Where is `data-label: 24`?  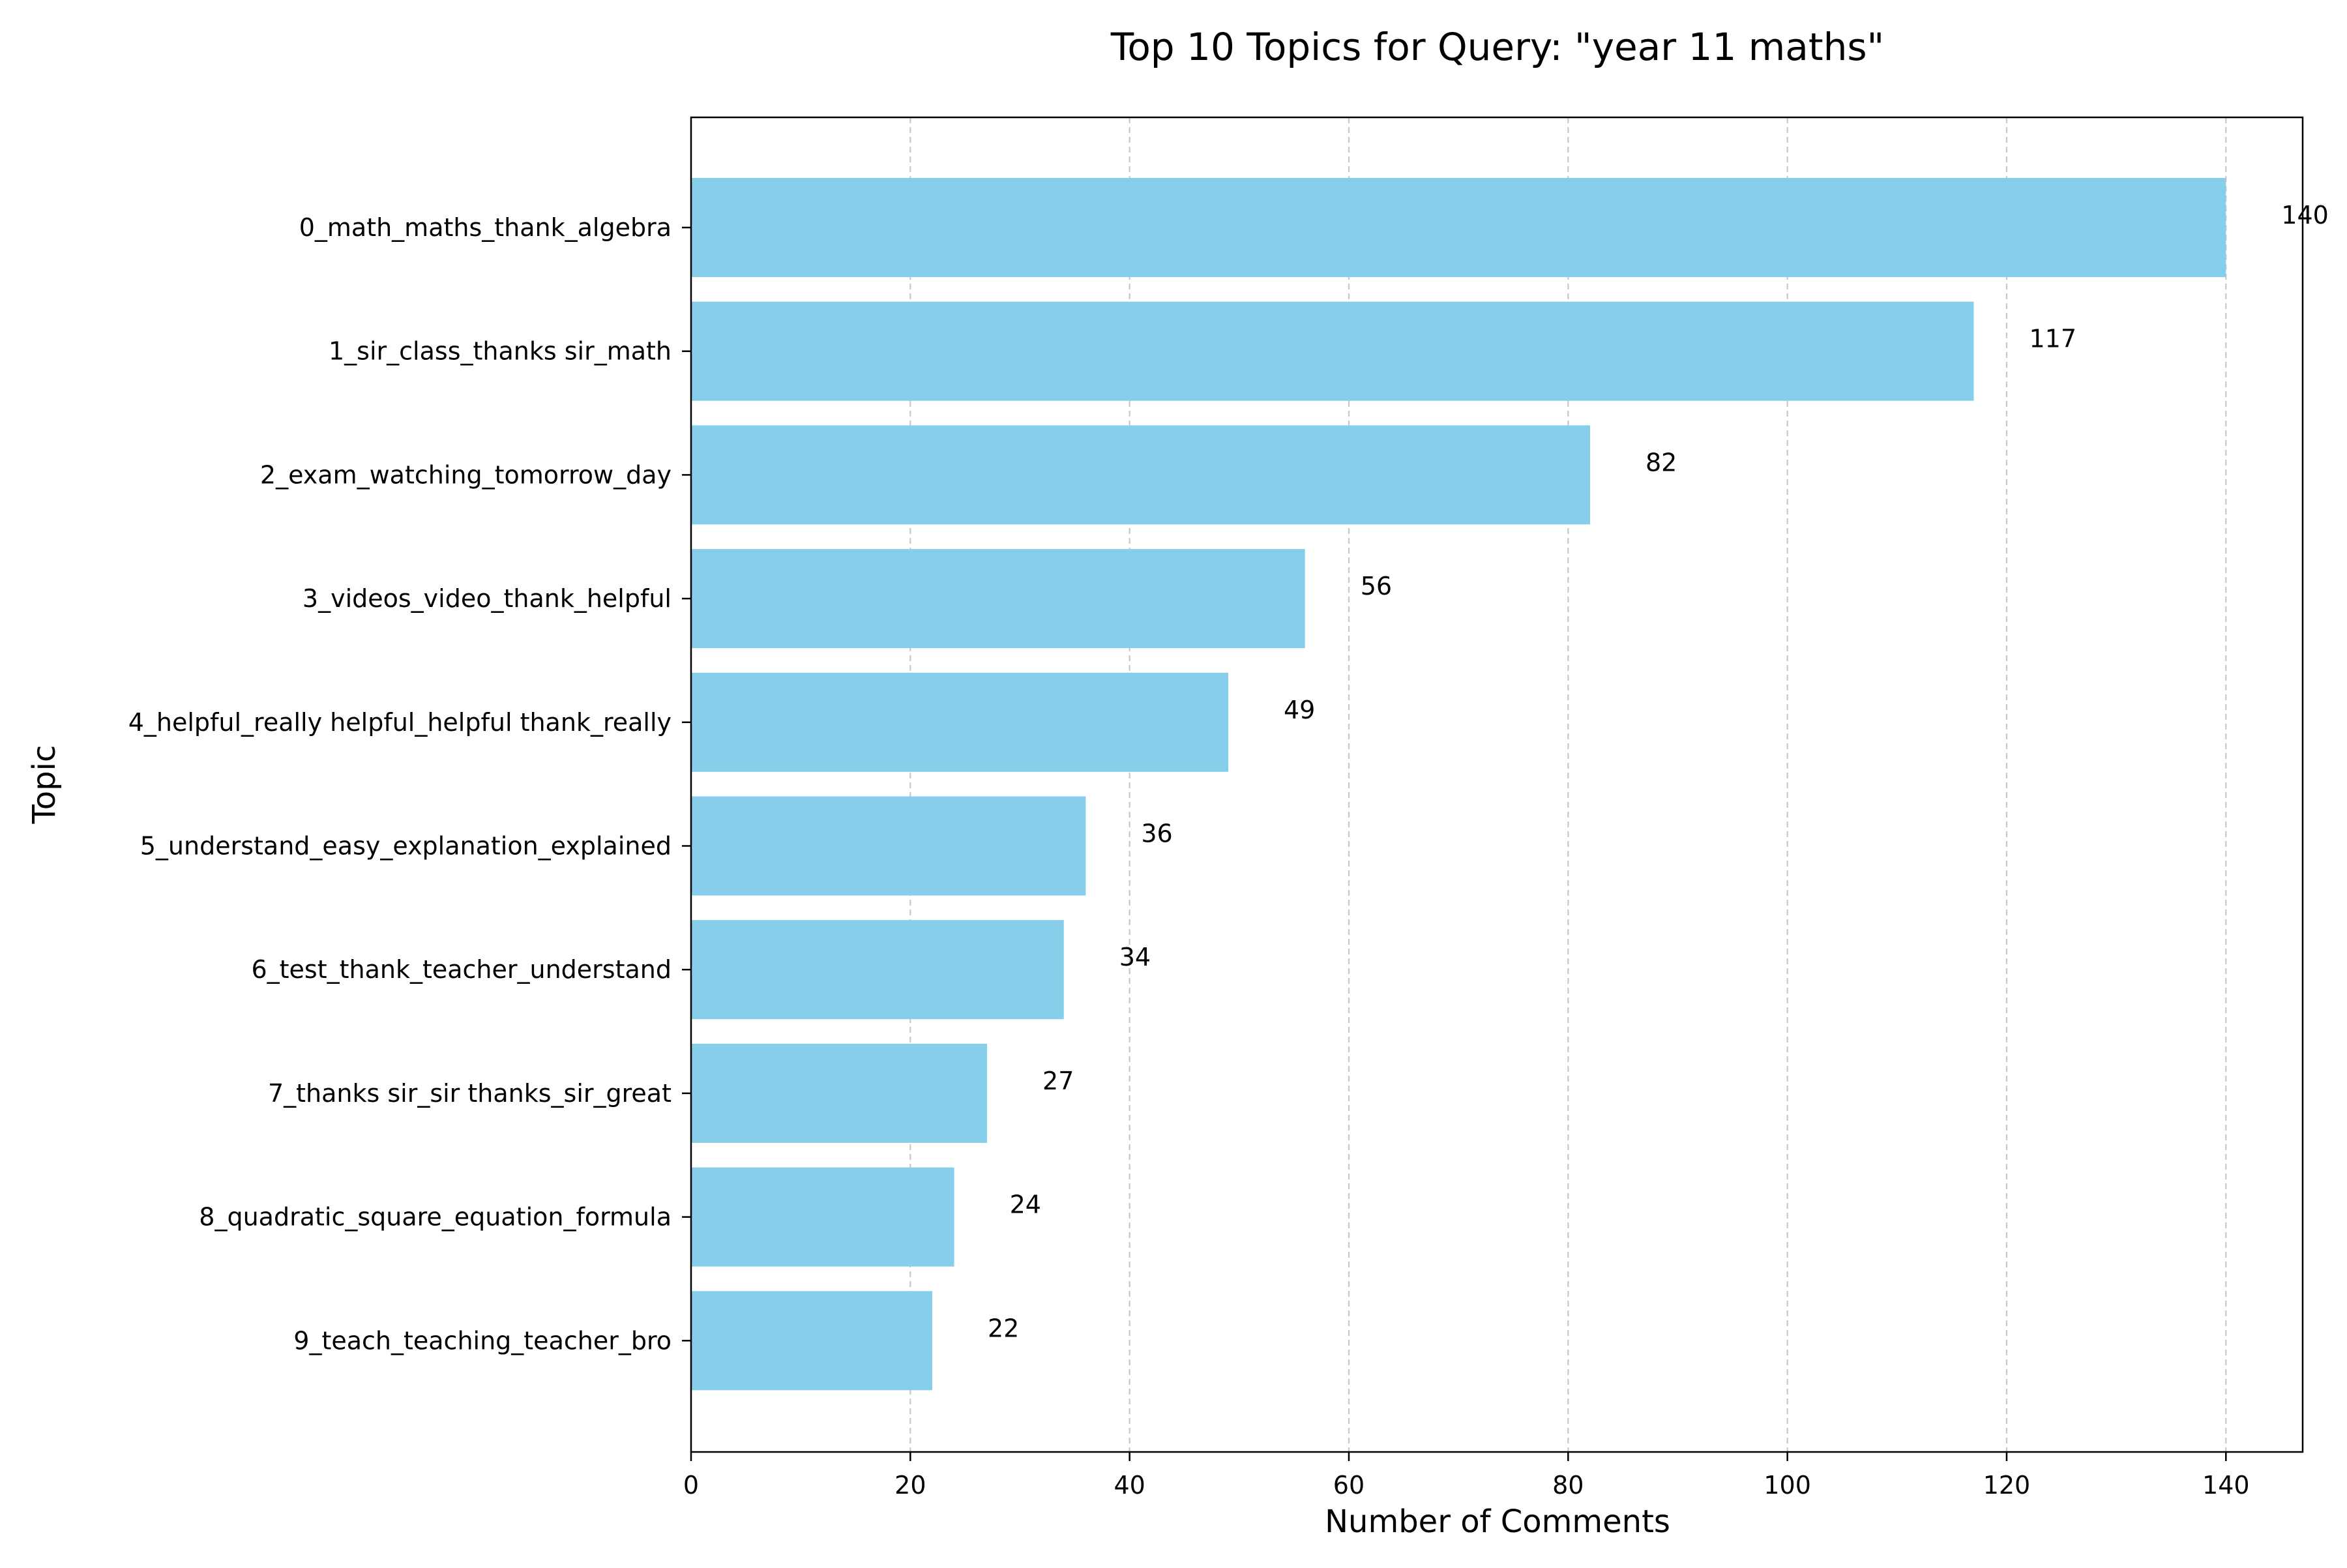
data-label: 24 is located at coordinates (1025, 1205).